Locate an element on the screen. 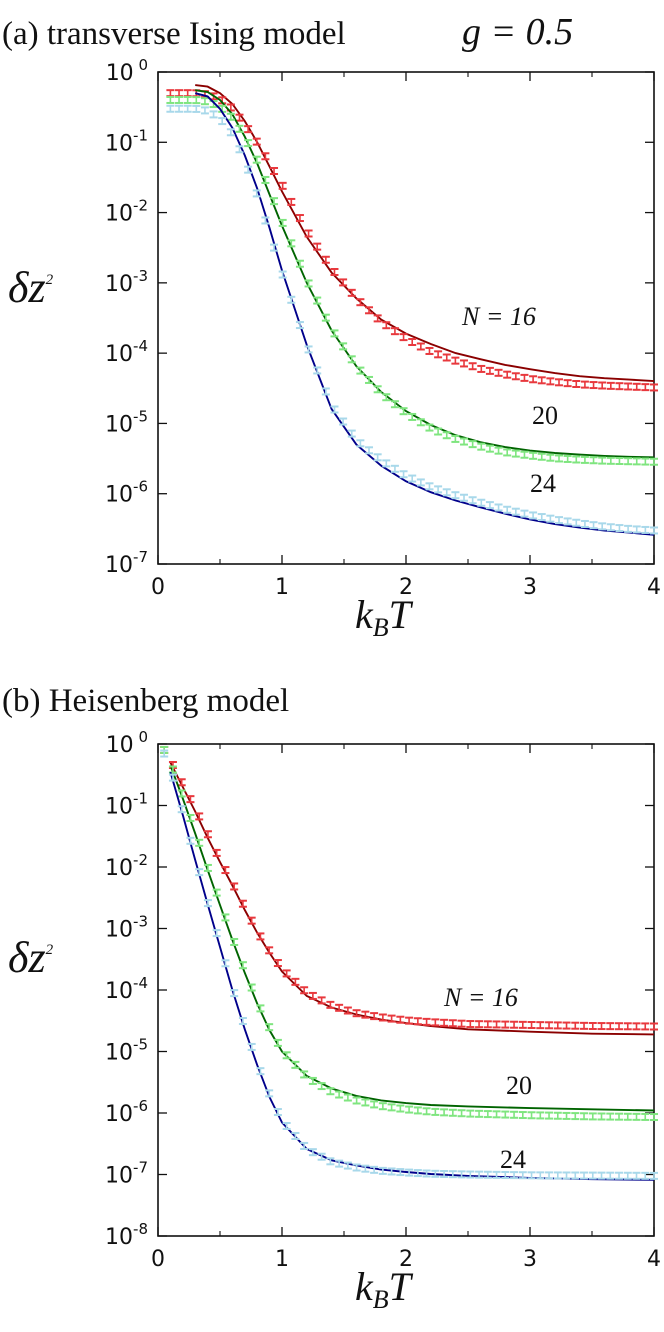 This screenshot has height=1332, width=664. panel-a-label-n20: 20 is located at coordinates (545, 415).